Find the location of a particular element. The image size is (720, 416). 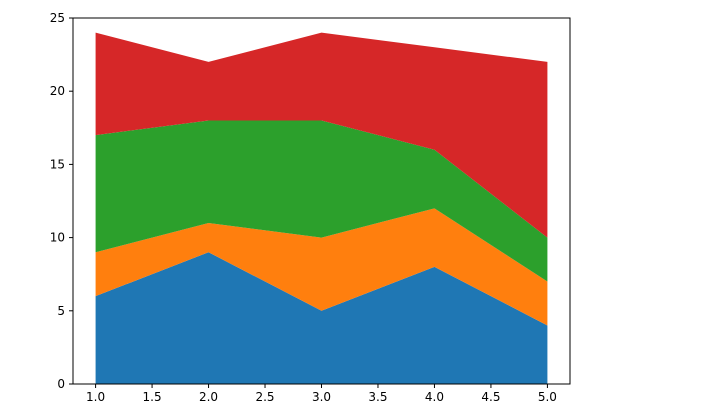

x-tick-label: 3.5 is located at coordinates (377, 397).